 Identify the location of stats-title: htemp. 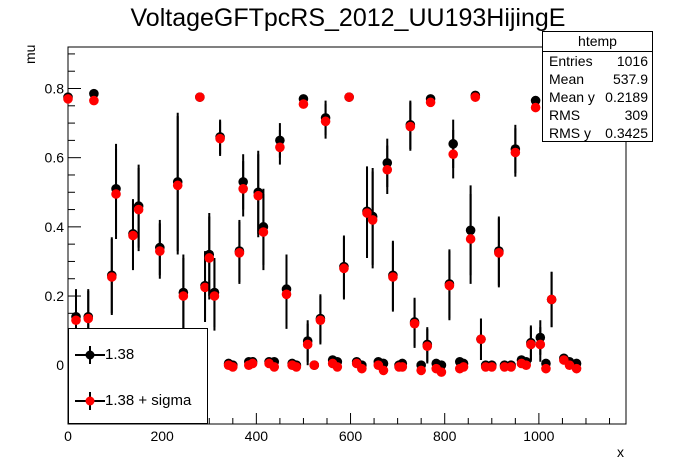
(597, 42).